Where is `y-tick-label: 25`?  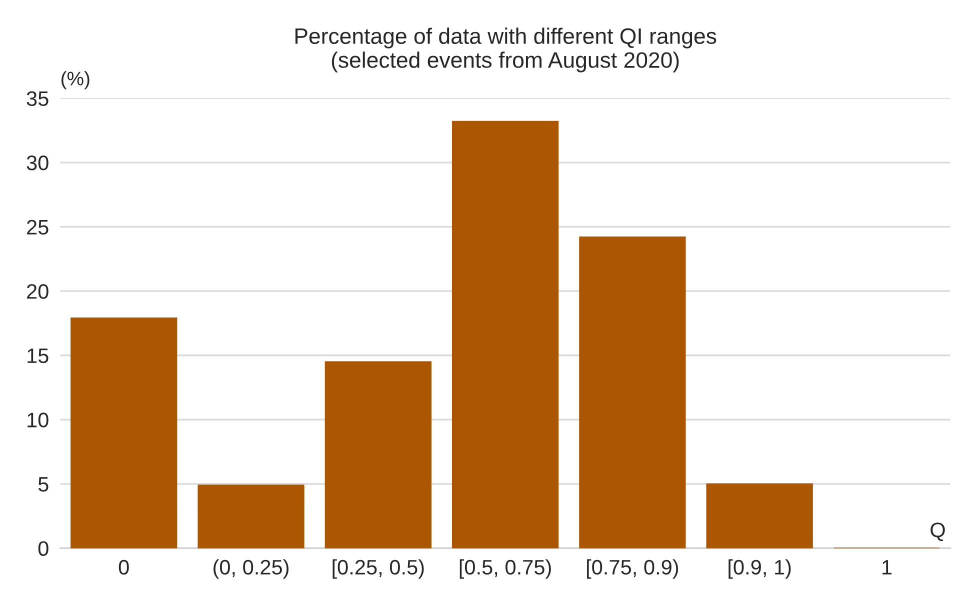
y-tick-label: 25 is located at coordinates (37, 227).